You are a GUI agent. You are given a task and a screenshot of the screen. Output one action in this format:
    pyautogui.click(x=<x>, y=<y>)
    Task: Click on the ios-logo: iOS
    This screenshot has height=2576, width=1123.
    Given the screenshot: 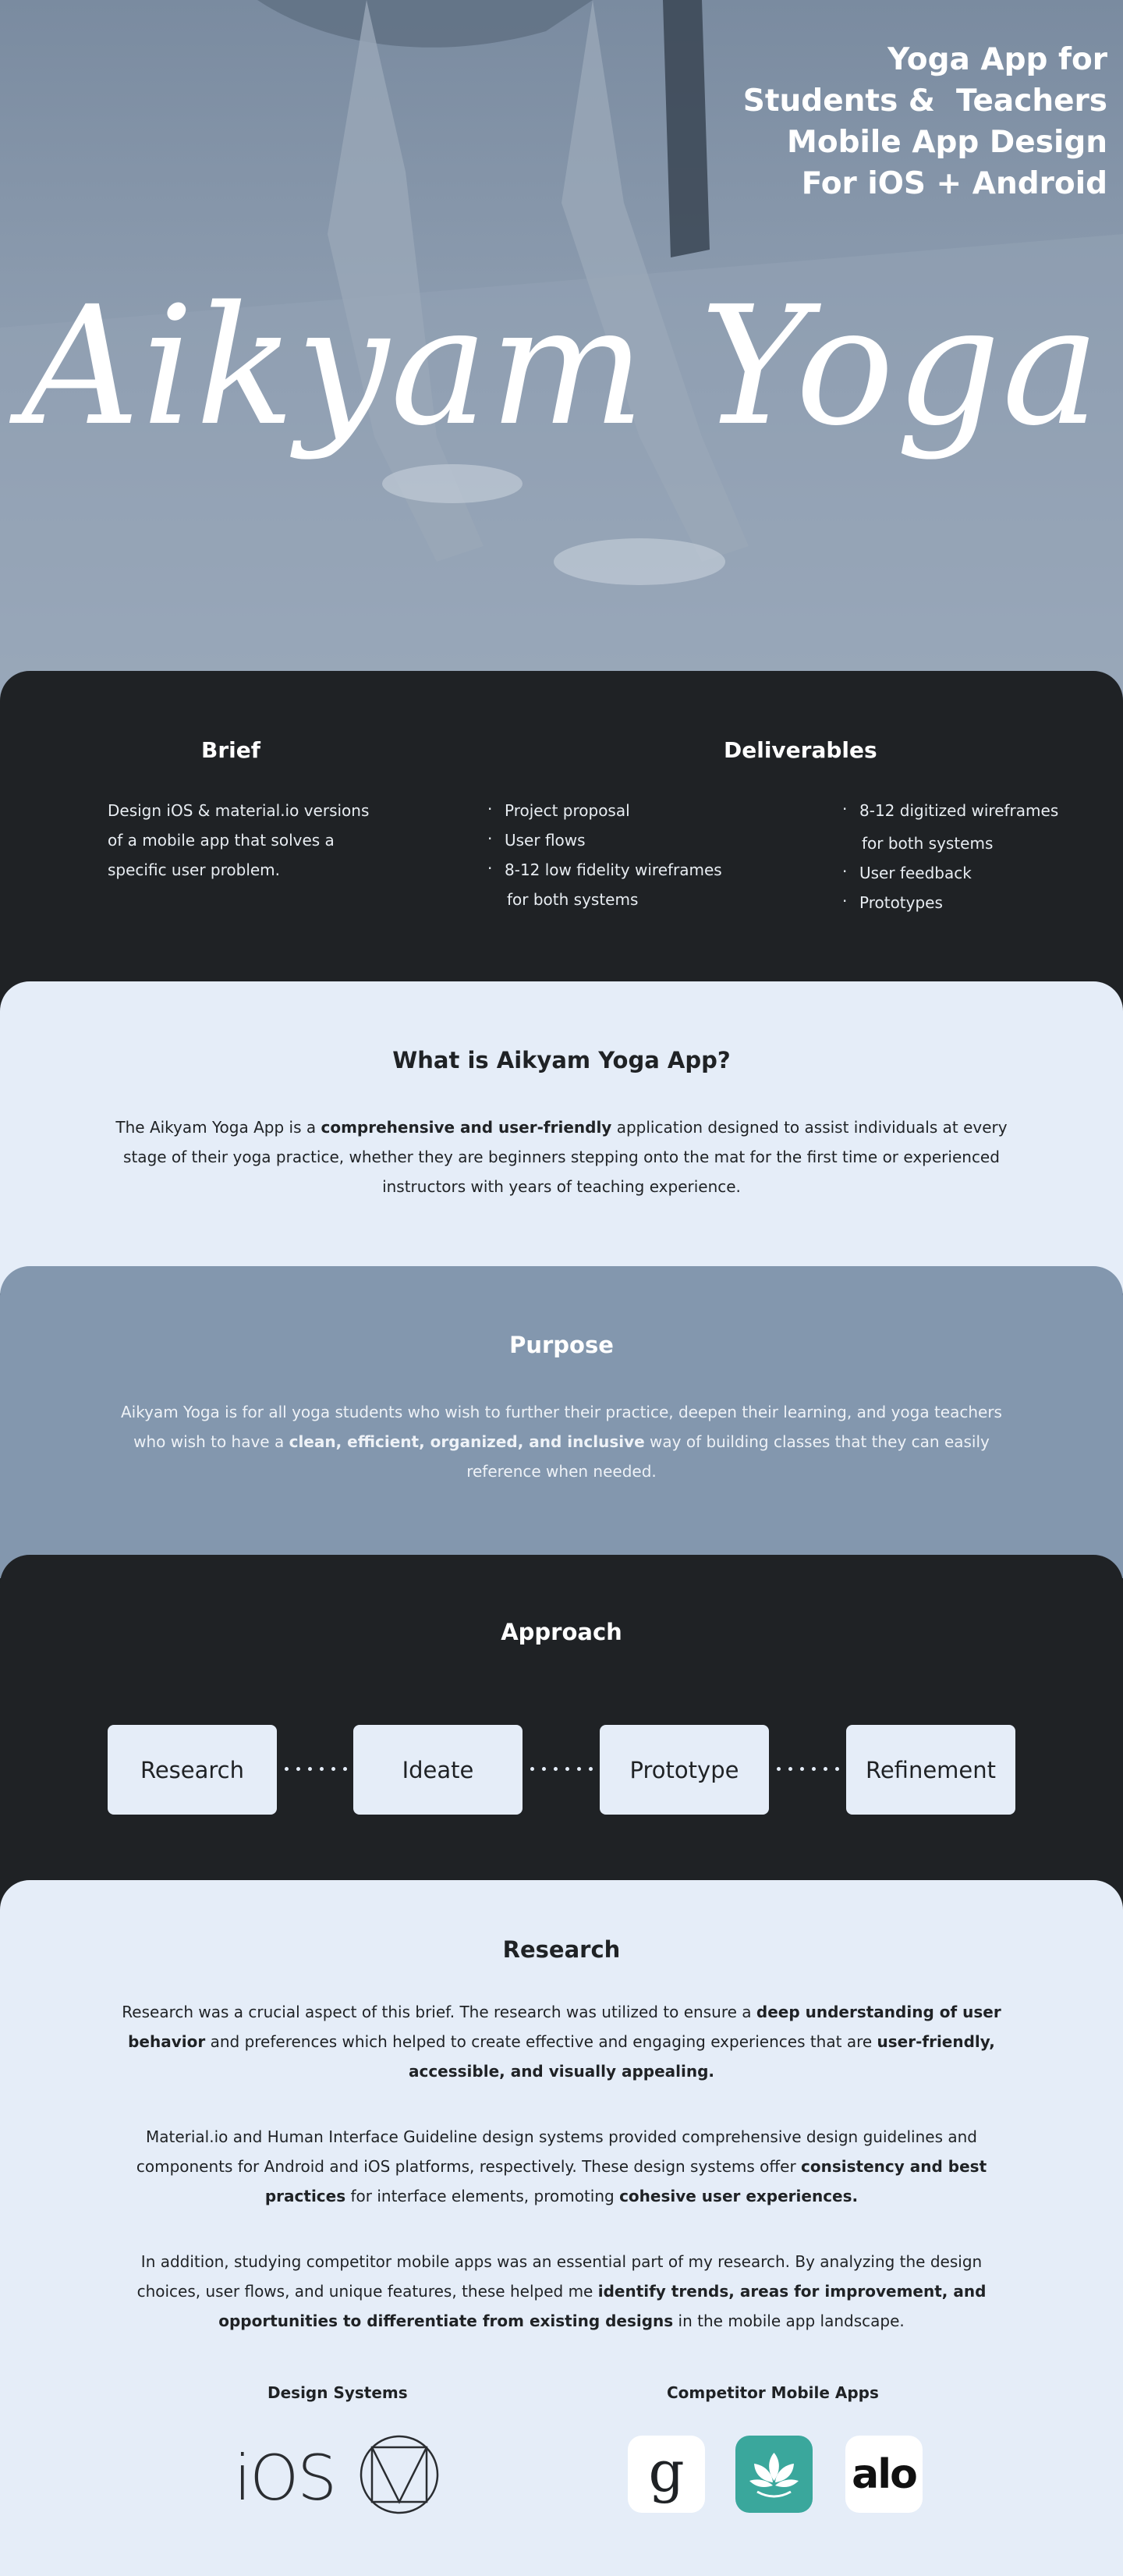 What is the action you would take?
    pyautogui.click(x=285, y=2478)
    